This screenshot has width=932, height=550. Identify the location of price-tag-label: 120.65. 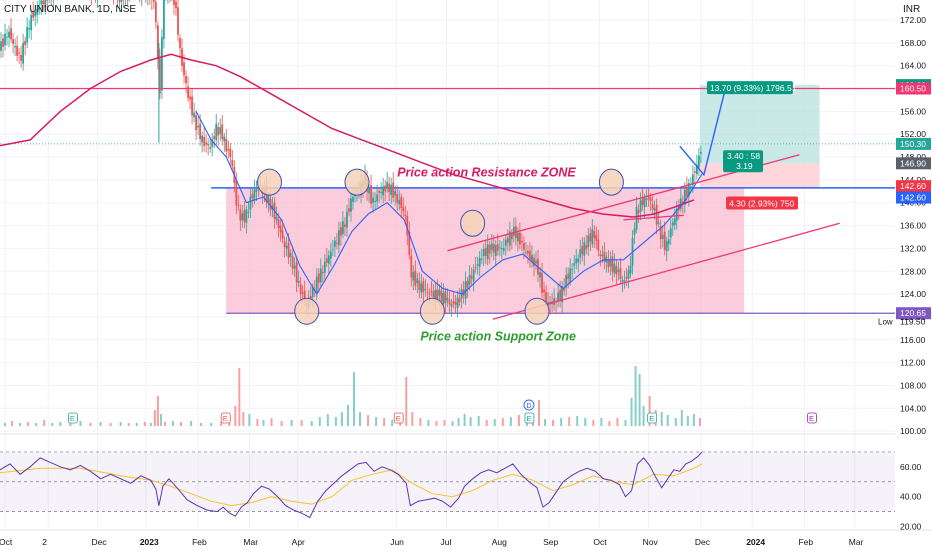
(913, 313).